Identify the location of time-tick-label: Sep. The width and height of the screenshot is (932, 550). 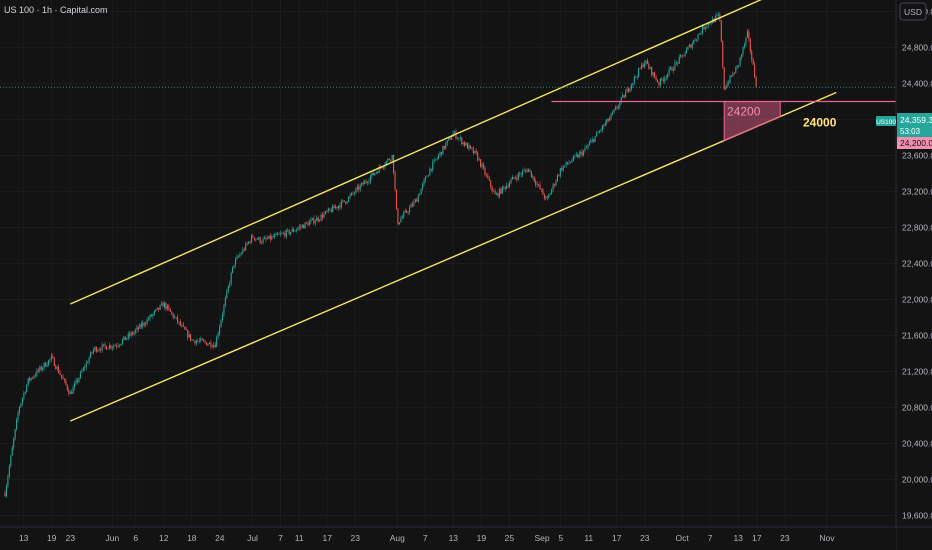
(541, 538).